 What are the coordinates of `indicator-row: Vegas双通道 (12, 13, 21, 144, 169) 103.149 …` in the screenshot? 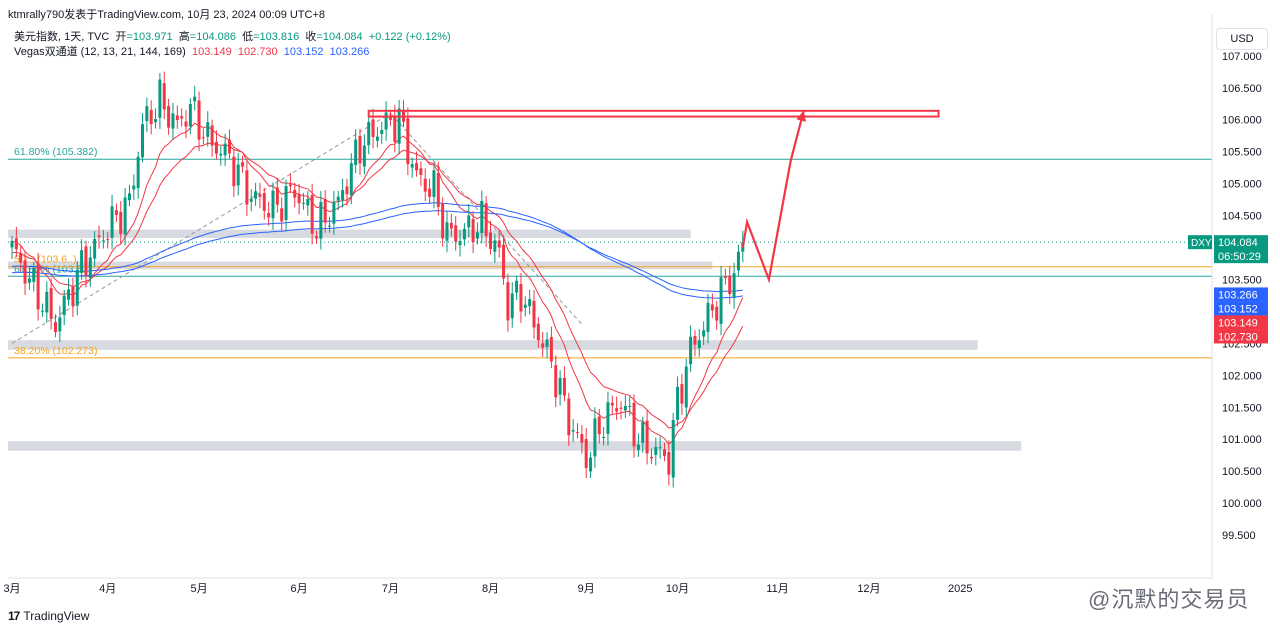 It's located at (232, 52).